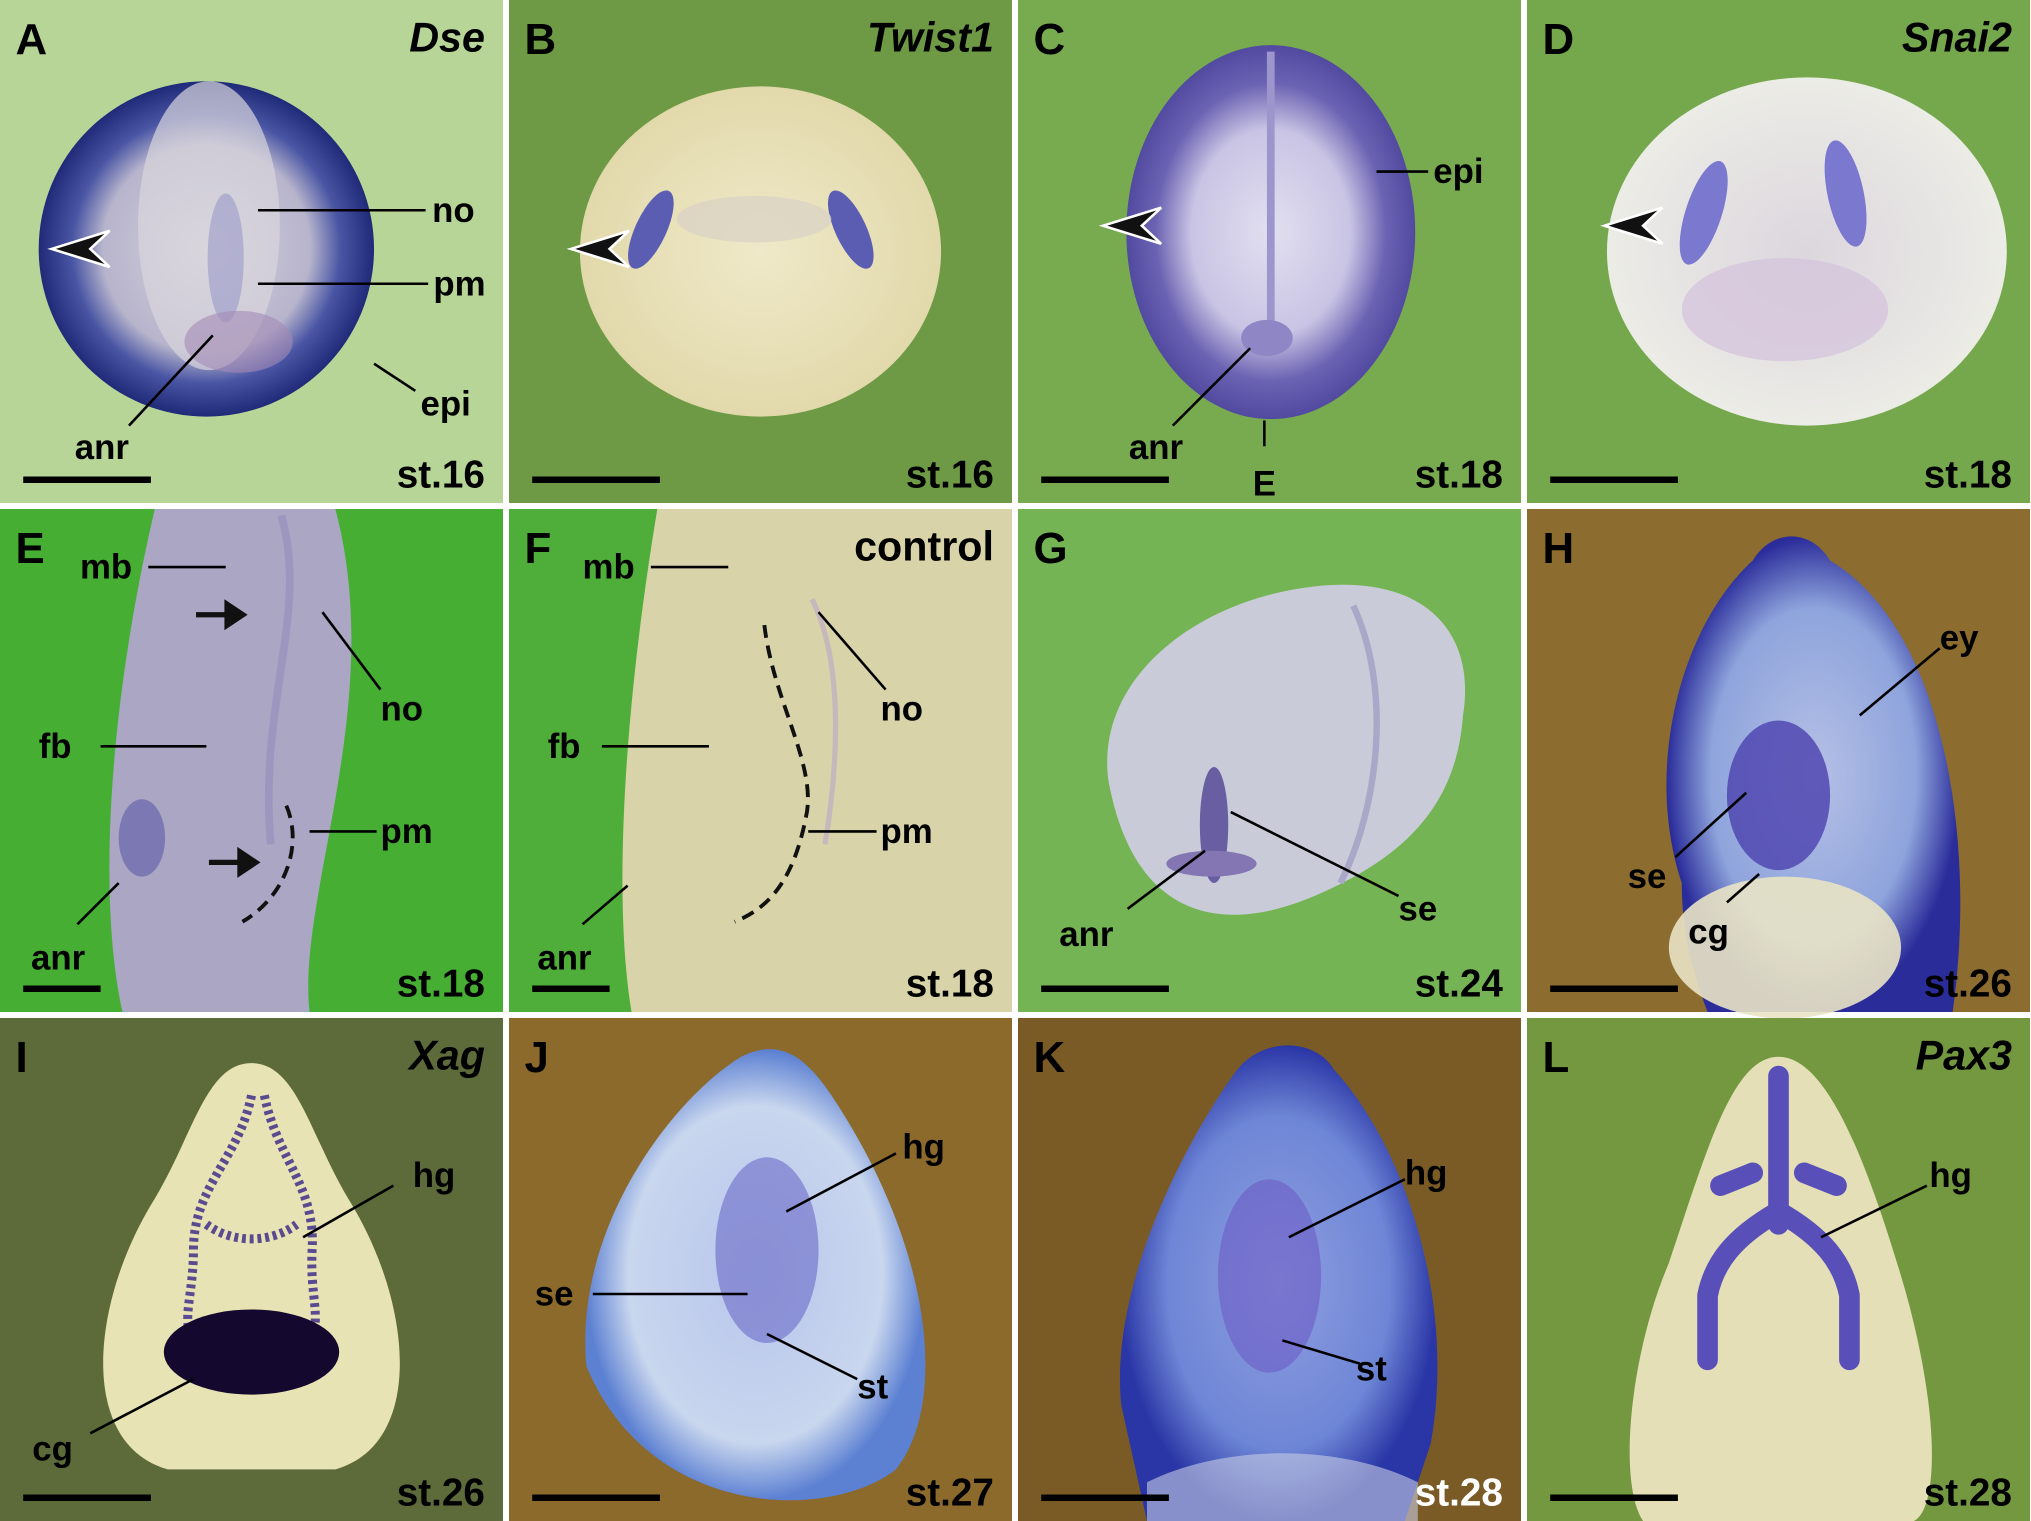  What do you see at coordinates (930, 38) in the screenshot?
I see `gene-label: Twist1` at bounding box center [930, 38].